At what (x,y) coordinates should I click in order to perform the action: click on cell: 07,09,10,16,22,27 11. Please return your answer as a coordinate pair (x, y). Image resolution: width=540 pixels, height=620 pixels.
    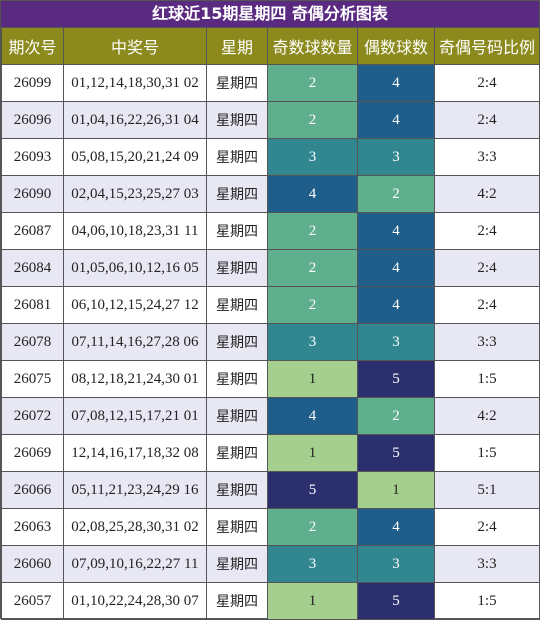
    Looking at the image, I should click on (135, 564).